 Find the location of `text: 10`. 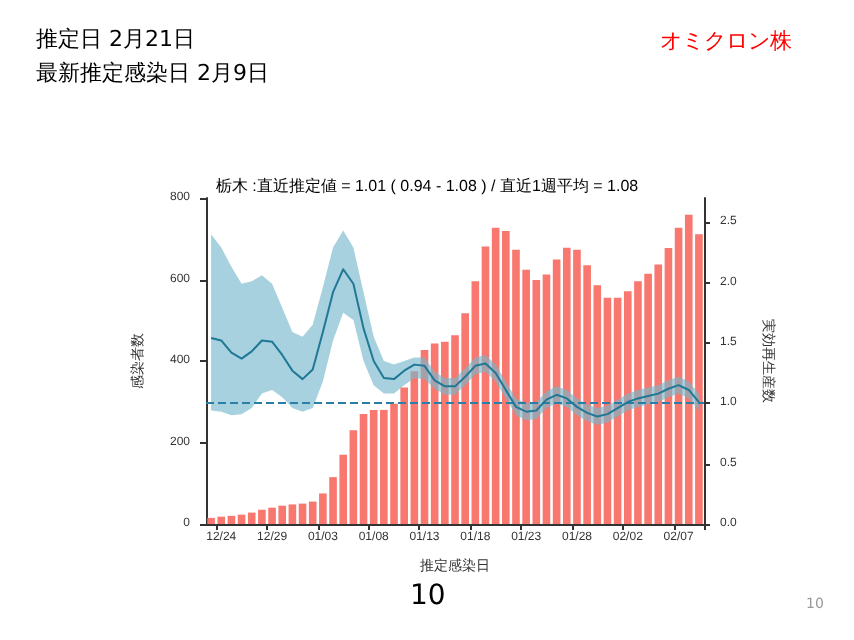

text: 10 is located at coordinates (428, 596).